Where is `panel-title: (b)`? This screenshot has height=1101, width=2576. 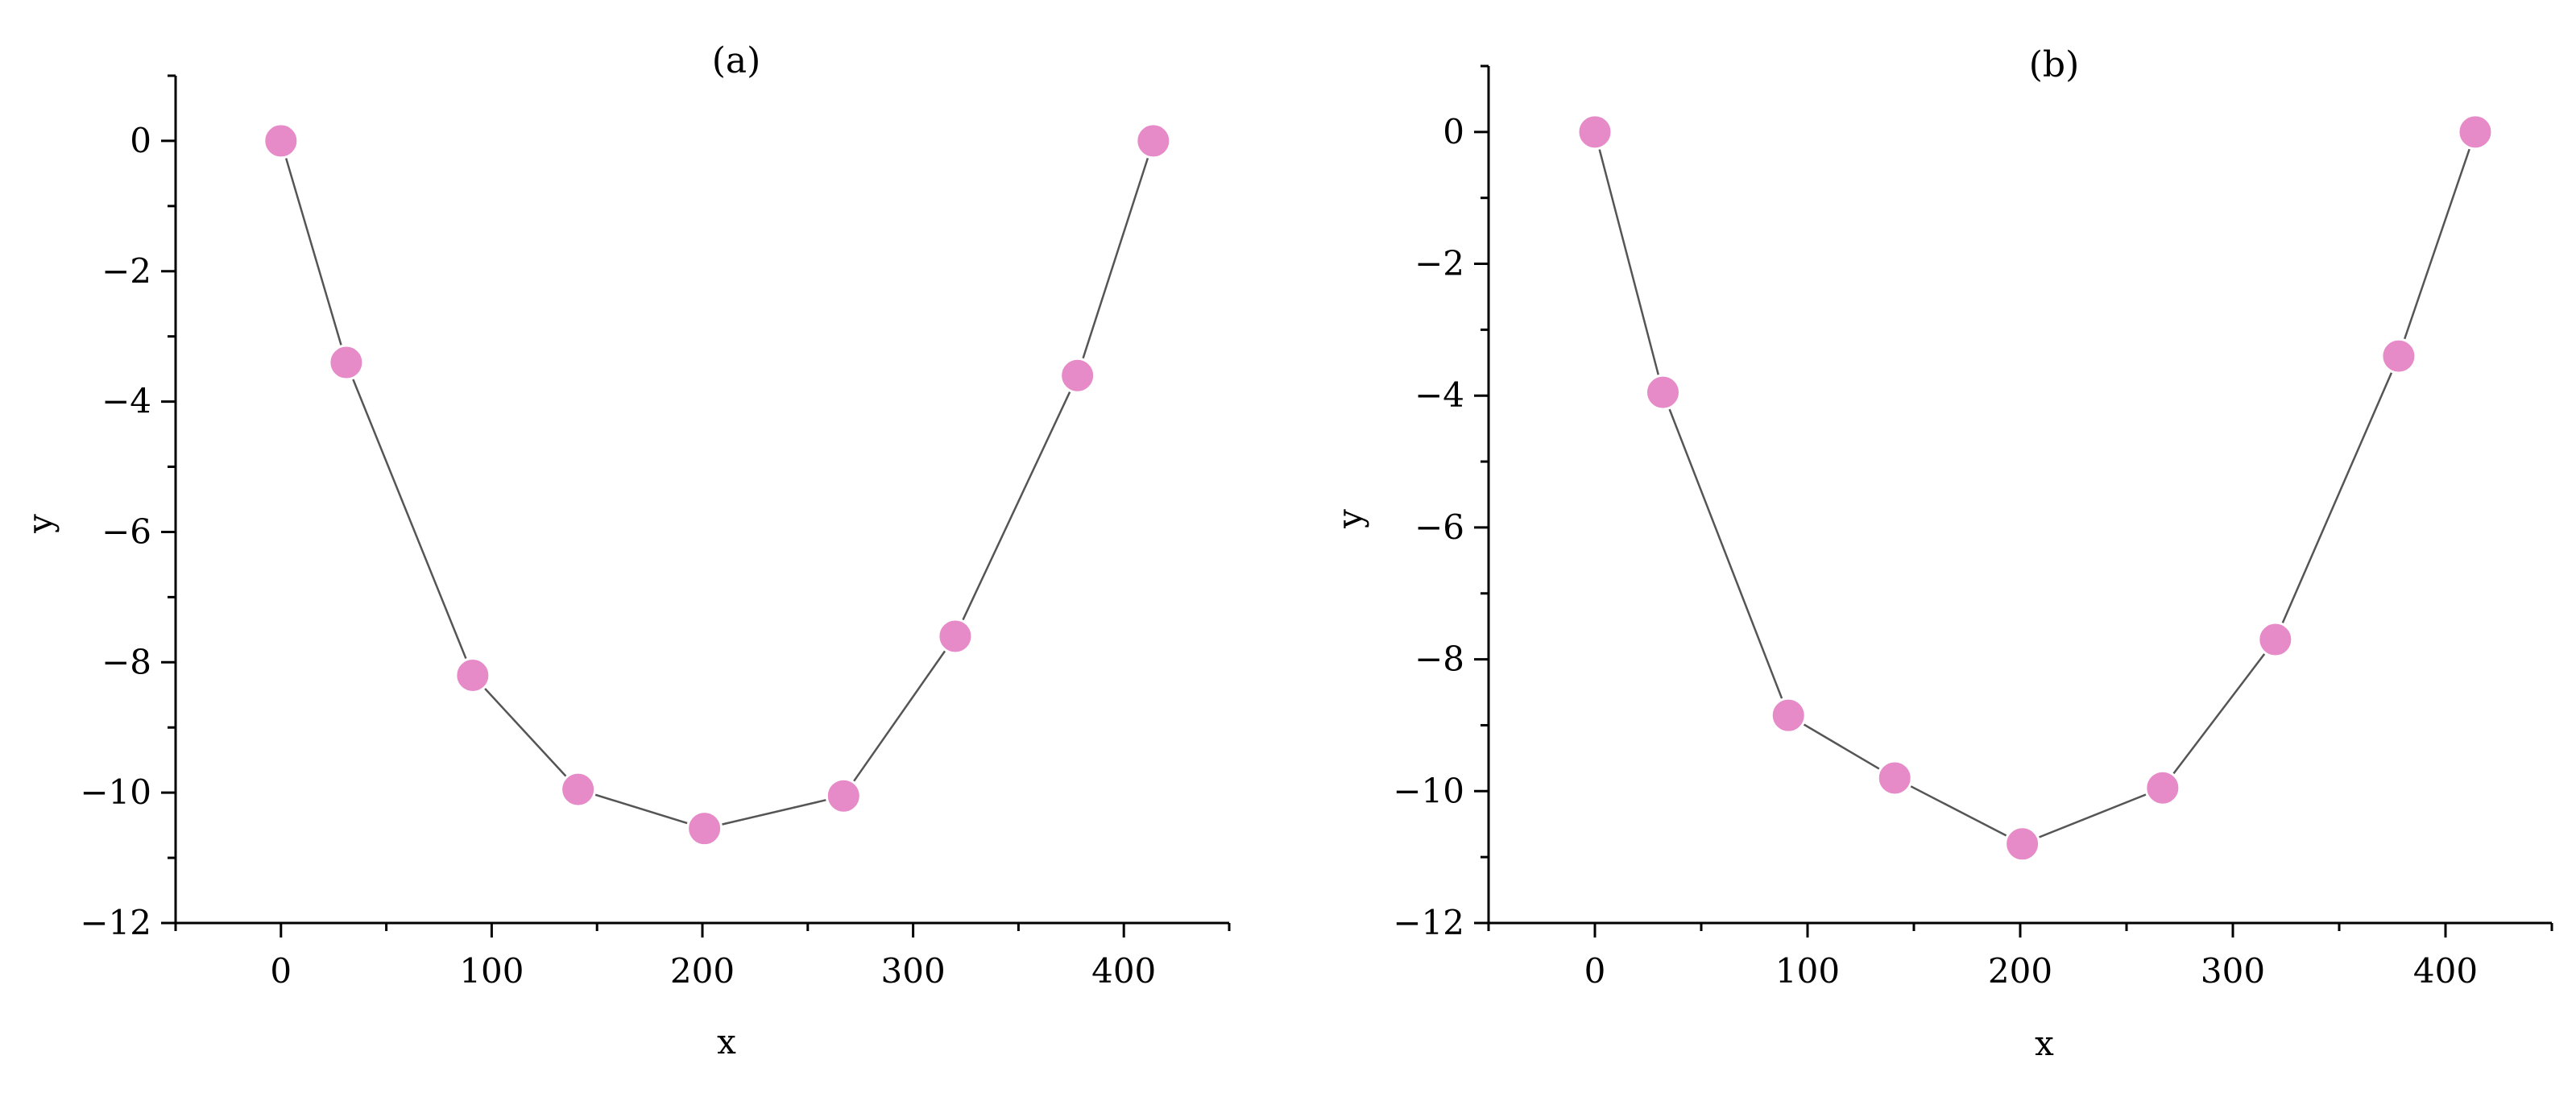
panel-title: (b) is located at coordinates (2054, 64).